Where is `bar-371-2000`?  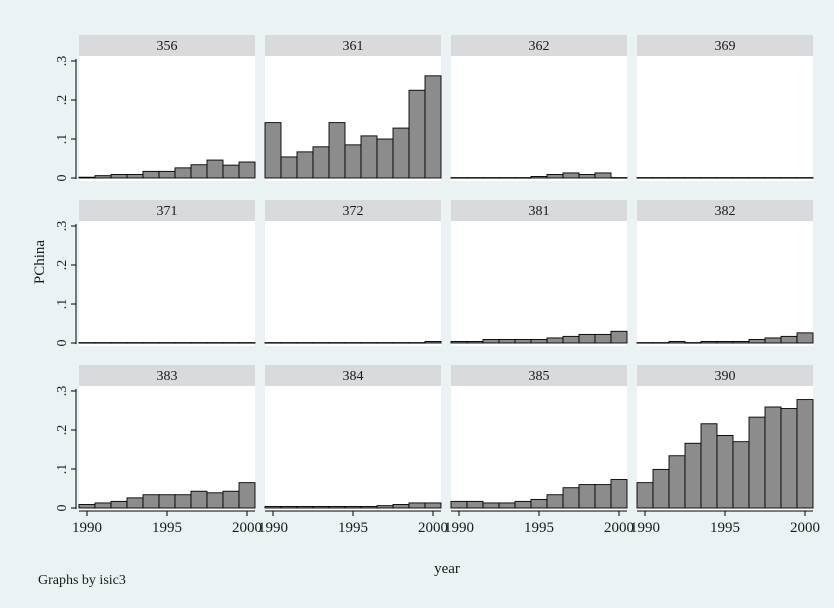 bar-371-2000 is located at coordinates (247, 343).